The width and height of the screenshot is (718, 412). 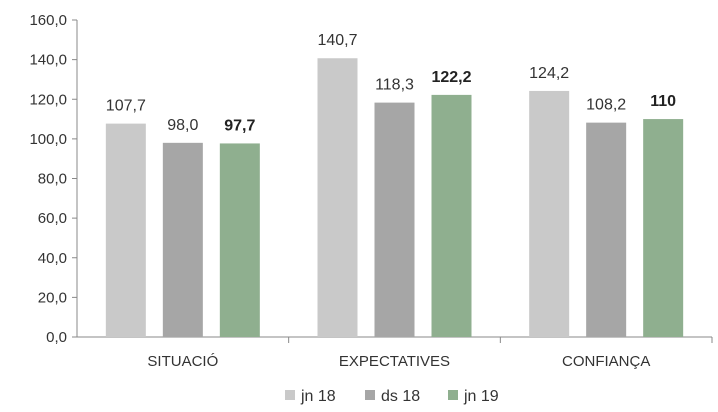 What do you see at coordinates (549, 73) in the screenshot?
I see `data-label: 124,2` at bounding box center [549, 73].